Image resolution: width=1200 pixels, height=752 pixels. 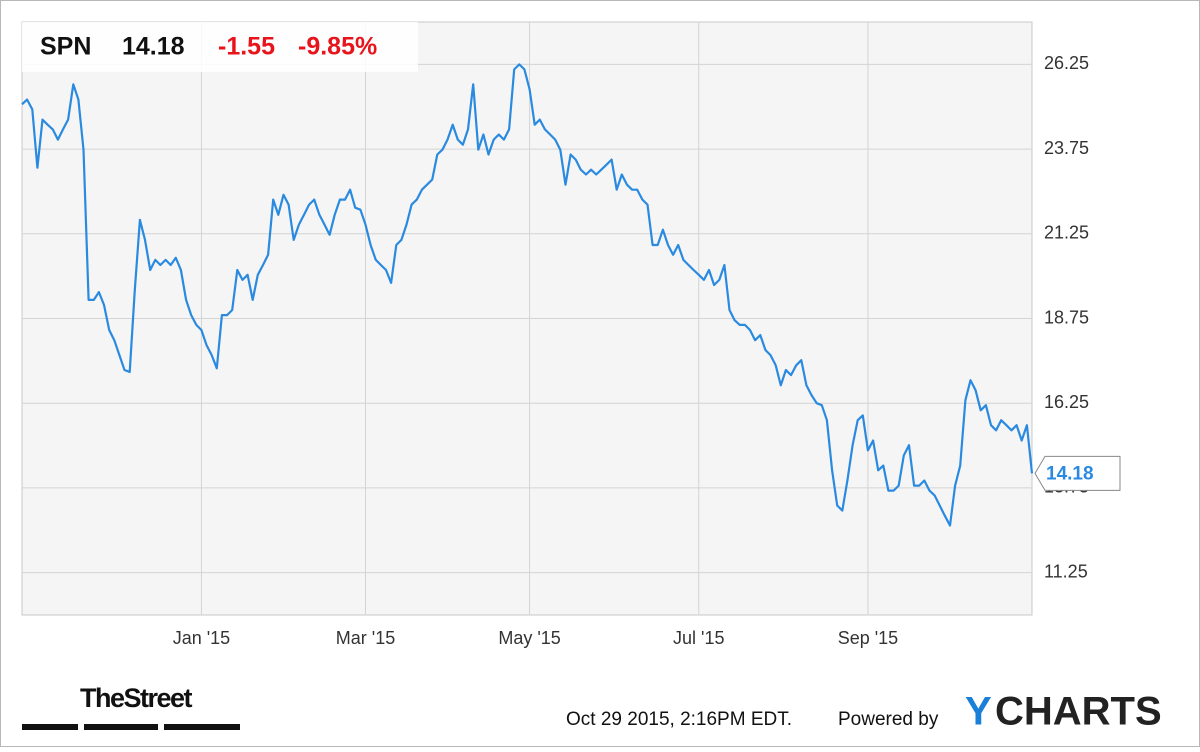 I want to click on last-value: 14.18, so click(x=1070, y=473).